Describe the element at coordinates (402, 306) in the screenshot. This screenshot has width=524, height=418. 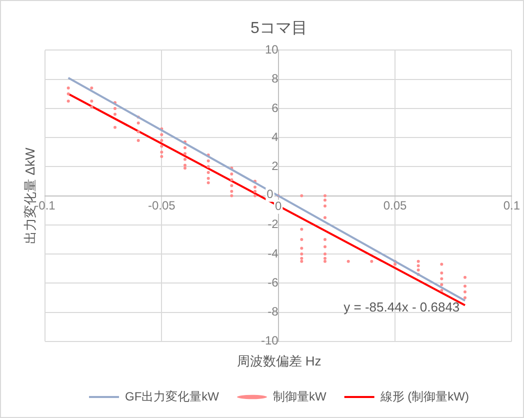
I see `annotation: y = -85.44x - 0.6843` at that location.